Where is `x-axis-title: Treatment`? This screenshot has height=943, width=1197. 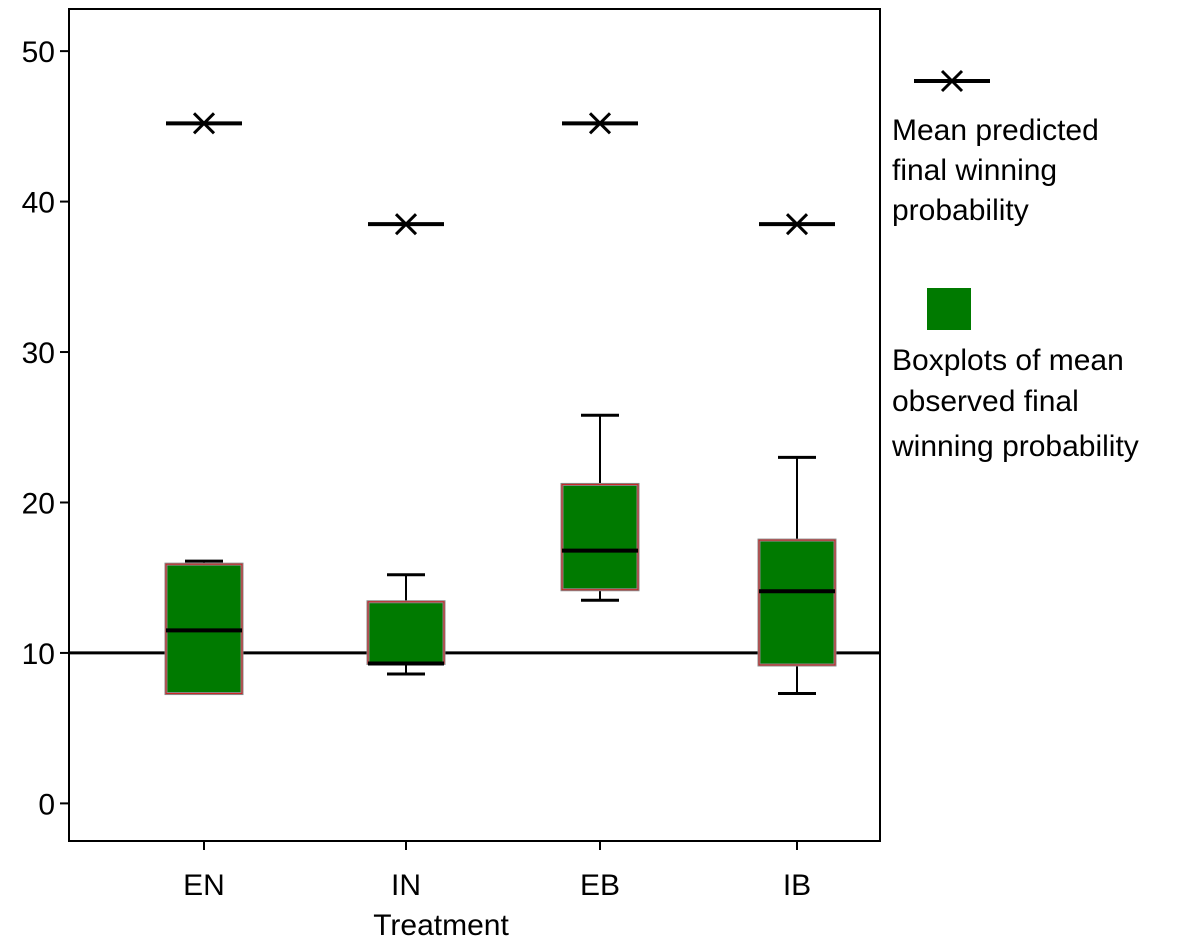
x-axis-title: Treatment is located at coordinates (441, 925).